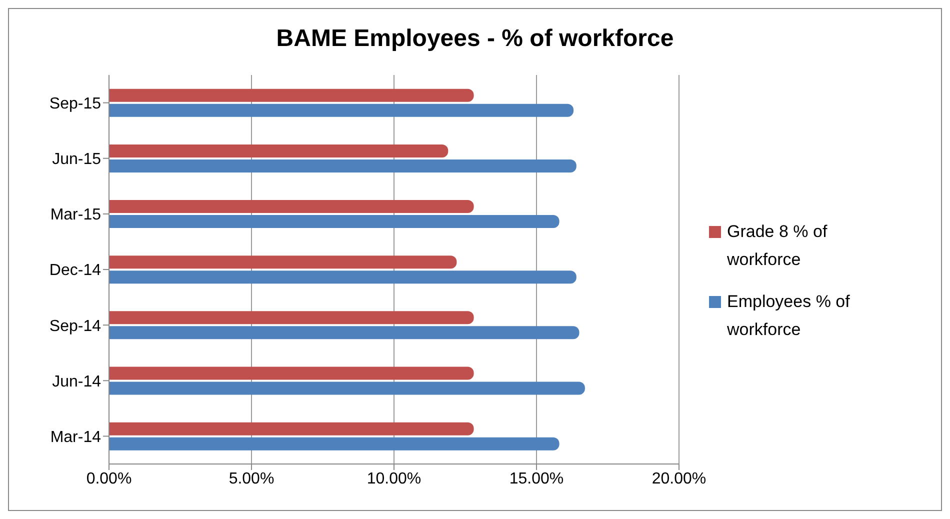 The height and width of the screenshot is (519, 950). Describe the element at coordinates (109, 479) in the screenshot. I see `x-tick-label: 0.00%` at that location.